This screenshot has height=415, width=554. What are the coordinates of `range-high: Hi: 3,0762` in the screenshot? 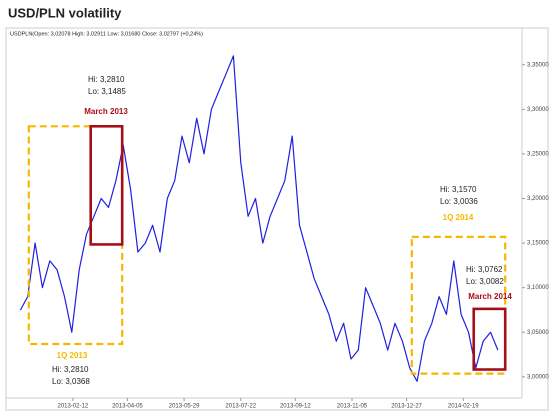 It's located at (484, 269).